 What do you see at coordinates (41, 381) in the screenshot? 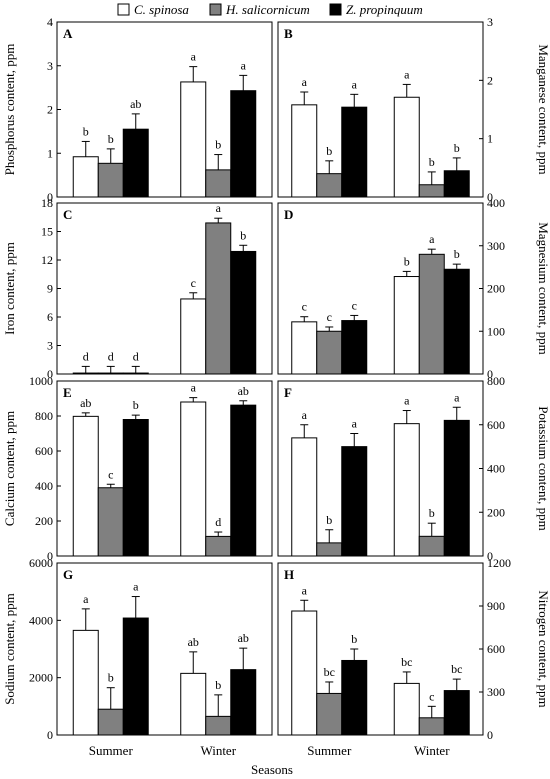
I see `y-tick-label: 1000` at bounding box center [41, 381].